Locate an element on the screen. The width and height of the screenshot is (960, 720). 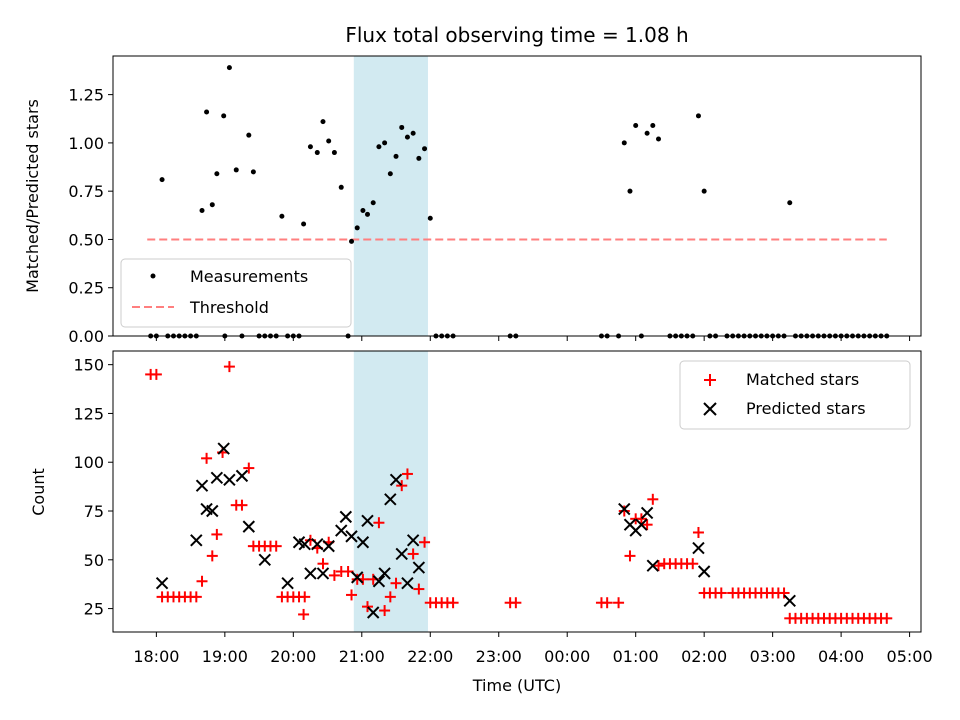
x-tick-label: 01:00 is located at coordinates (636, 656).